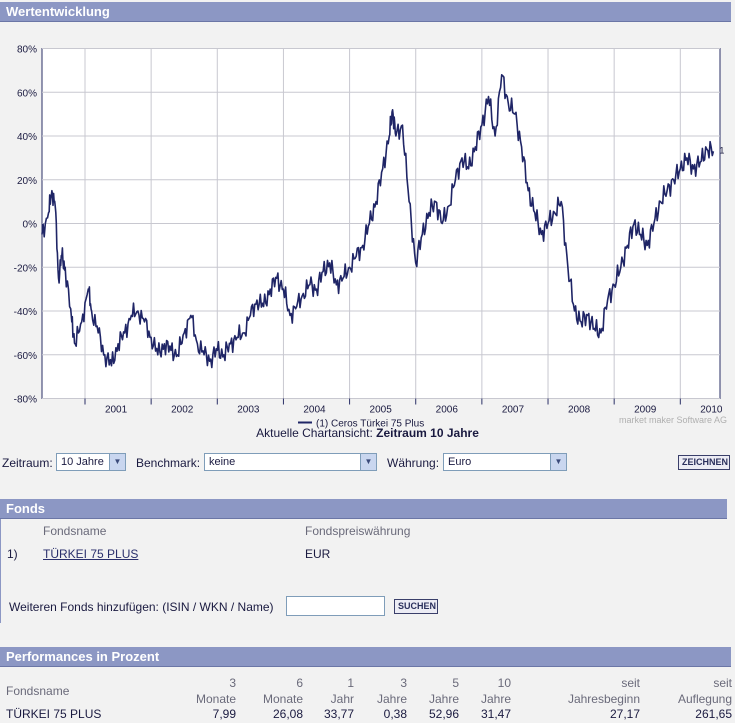  Describe the element at coordinates (25, 508) in the screenshot. I see `fonds-section-title: Fonds` at that location.